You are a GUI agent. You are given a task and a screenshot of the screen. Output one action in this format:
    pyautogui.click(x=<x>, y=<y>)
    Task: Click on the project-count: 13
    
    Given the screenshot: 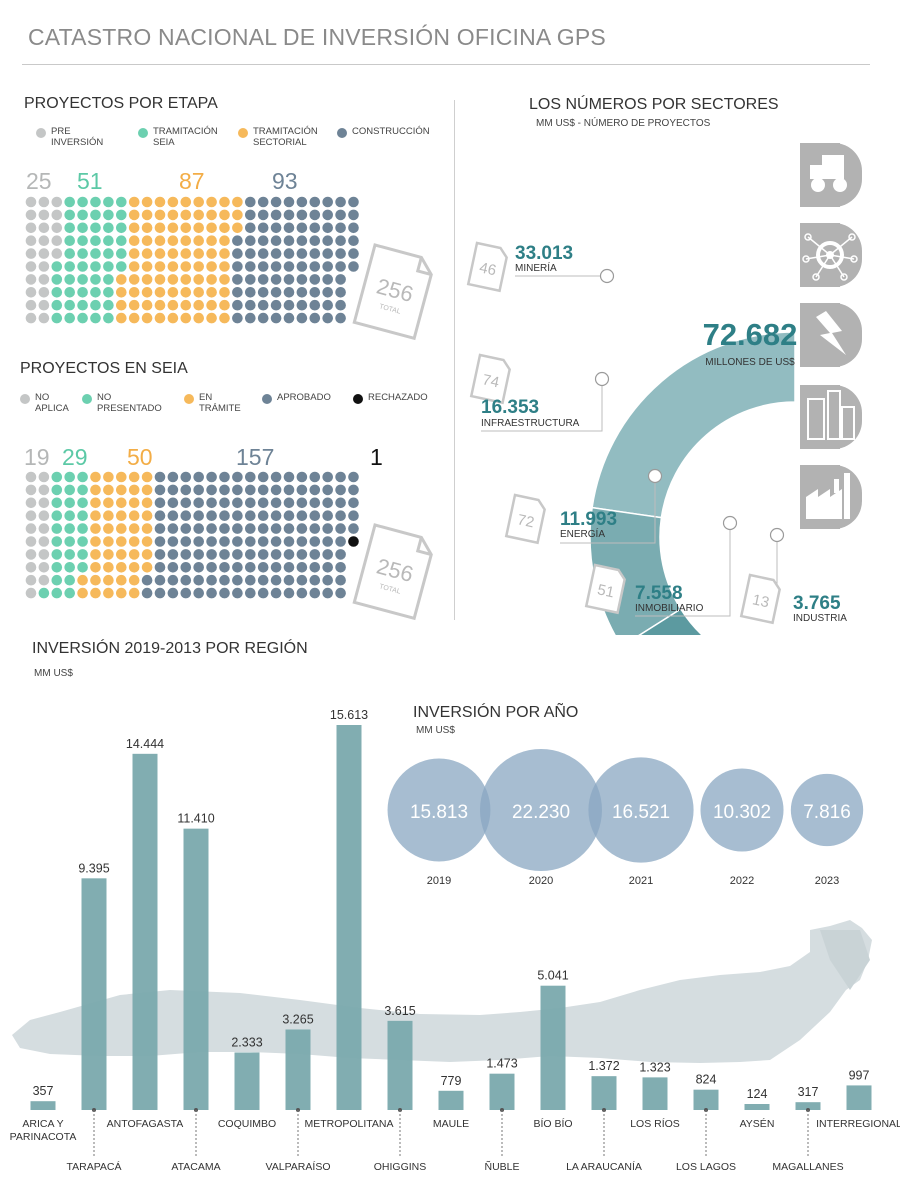 What is the action you would take?
    pyautogui.click(x=761, y=601)
    